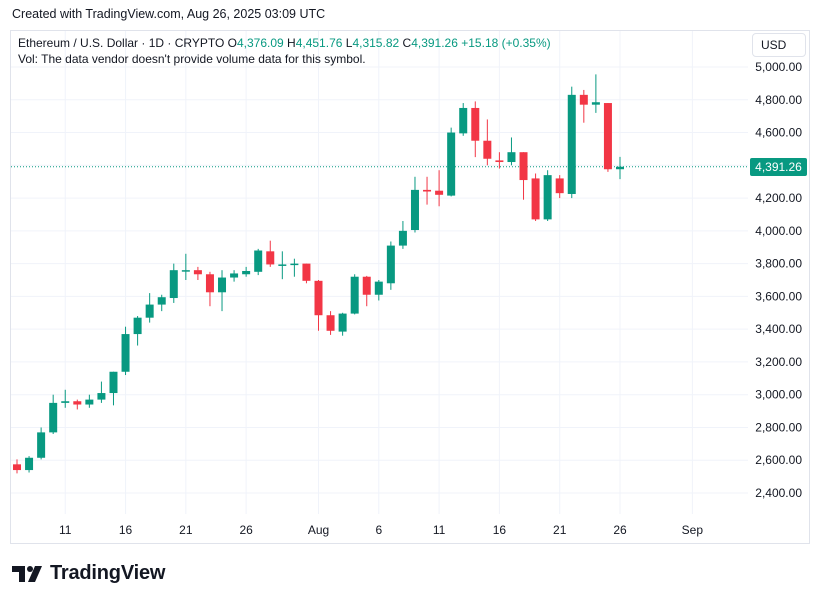 The image size is (822, 604). Describe the element at coordinates (376, 43) in the screenshot. I see `low-value: 4,315.82` at that location.